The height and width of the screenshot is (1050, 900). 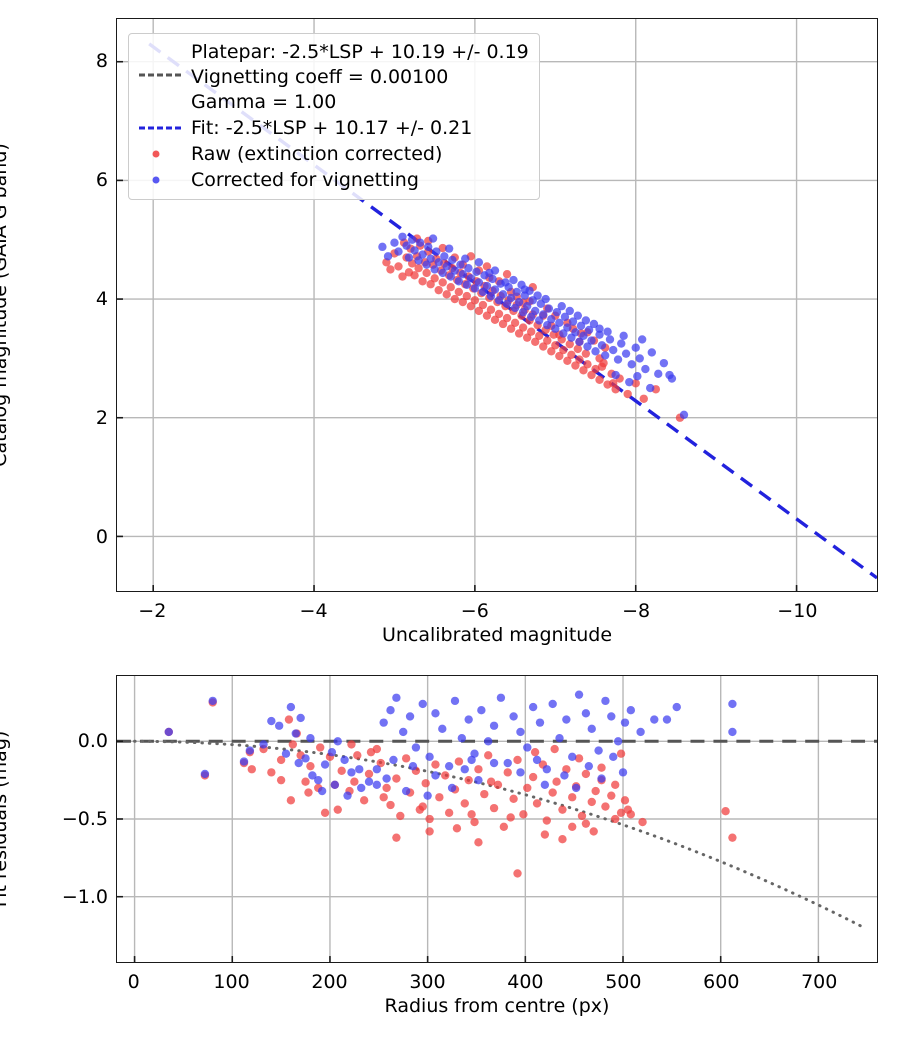 I want to click on xtick-label: 300, so click(x=427, y=982).